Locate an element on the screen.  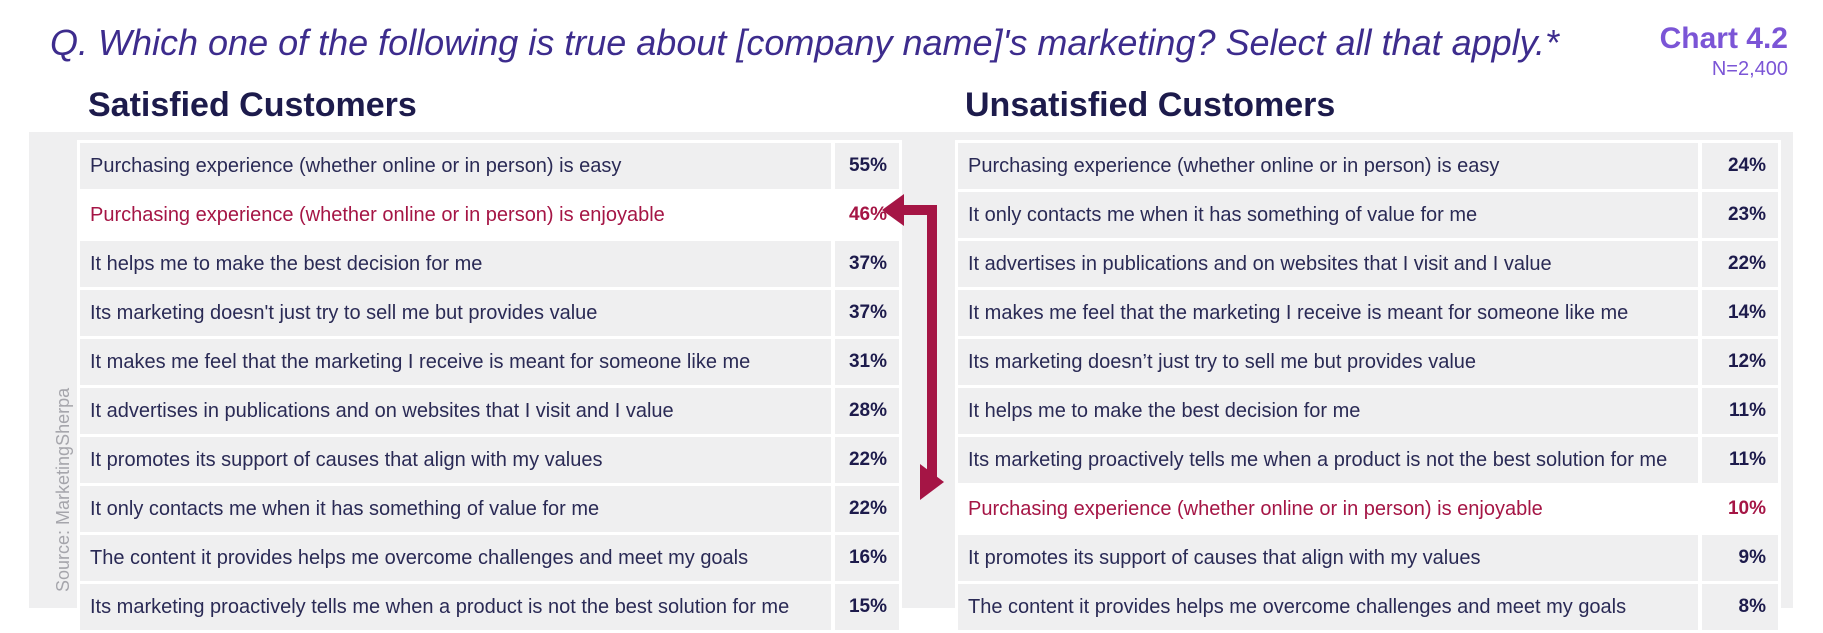
source-note: Source: MarketingSherpa is located at coordinates (63, 489).